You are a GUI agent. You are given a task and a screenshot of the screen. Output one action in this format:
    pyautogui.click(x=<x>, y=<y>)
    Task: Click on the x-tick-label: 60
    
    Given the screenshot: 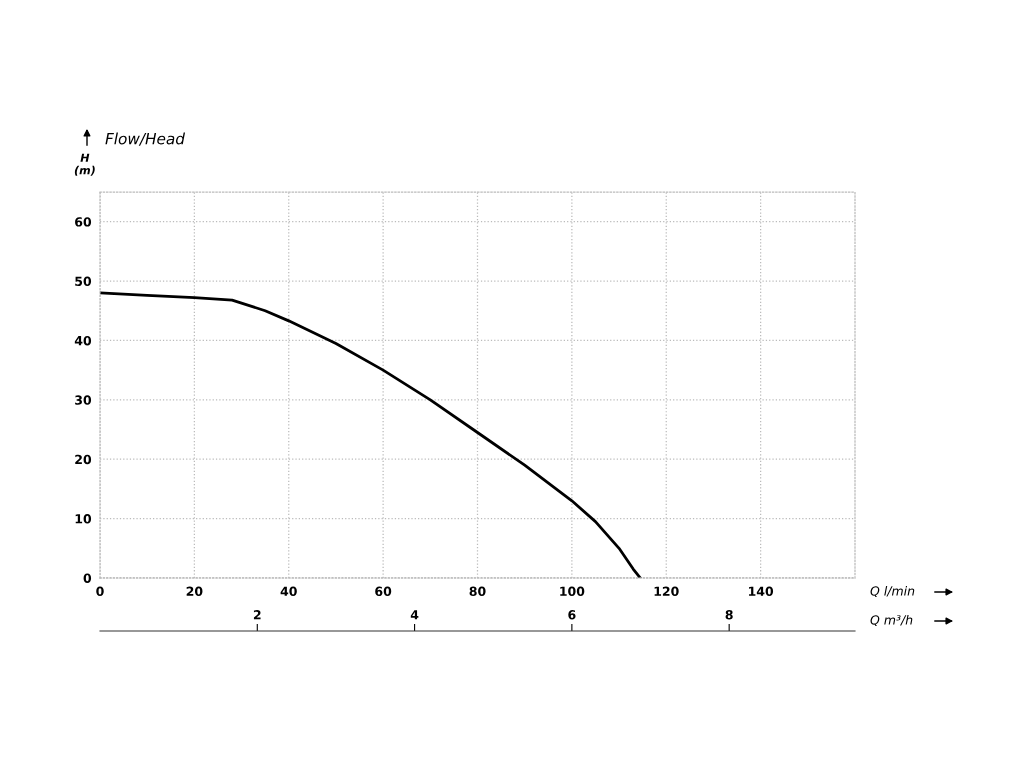 What is the action you would take?
    pyautogui.click(x=383, y=591)
    